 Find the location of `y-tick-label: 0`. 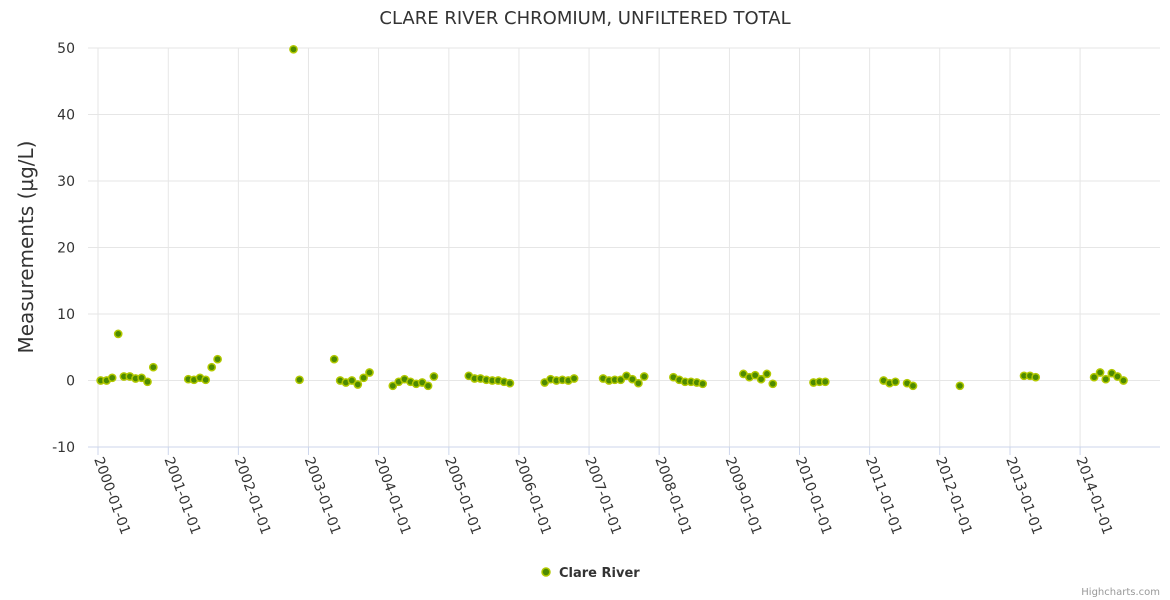

y-tick-label: 0 is located at coordinates (70, 382).